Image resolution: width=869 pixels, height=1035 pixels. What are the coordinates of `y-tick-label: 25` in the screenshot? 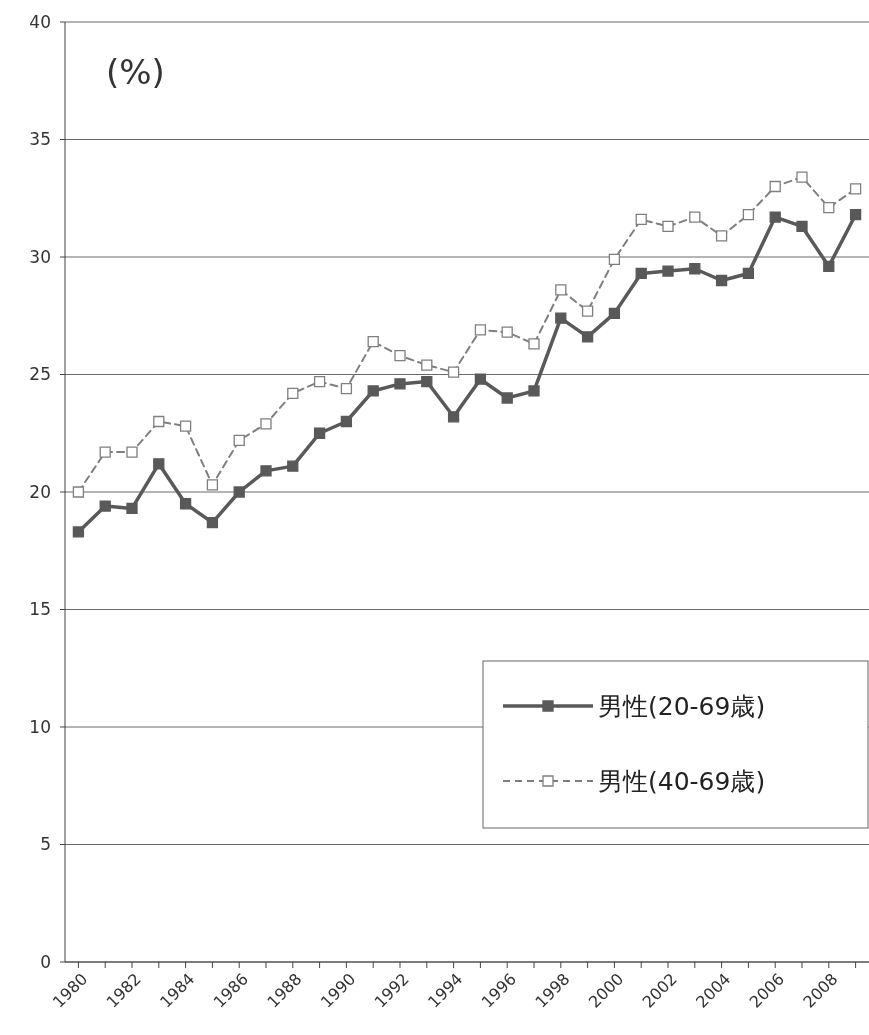 It's located at (40, 374).